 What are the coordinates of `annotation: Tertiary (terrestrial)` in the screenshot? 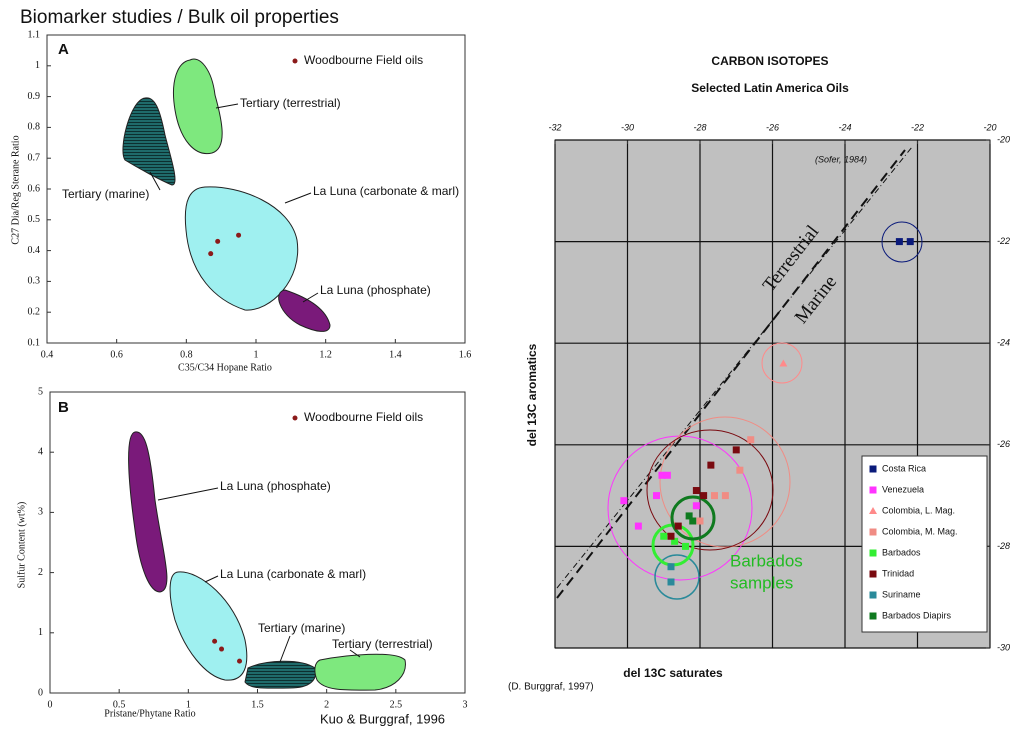 It's located at (290, 103).